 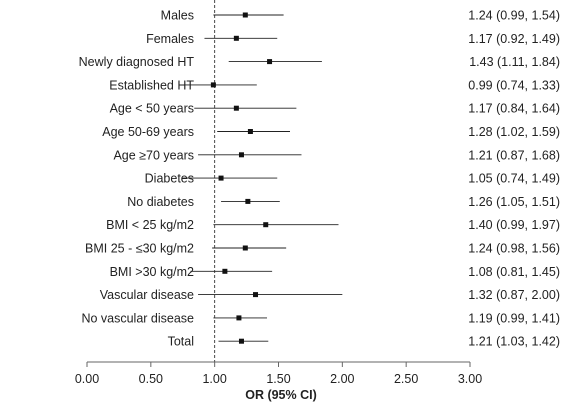 I want to click on x-axis: 0.00 0.50 1.00 1.50 2.00 2.50 3.00, so click(x=278, y=373).